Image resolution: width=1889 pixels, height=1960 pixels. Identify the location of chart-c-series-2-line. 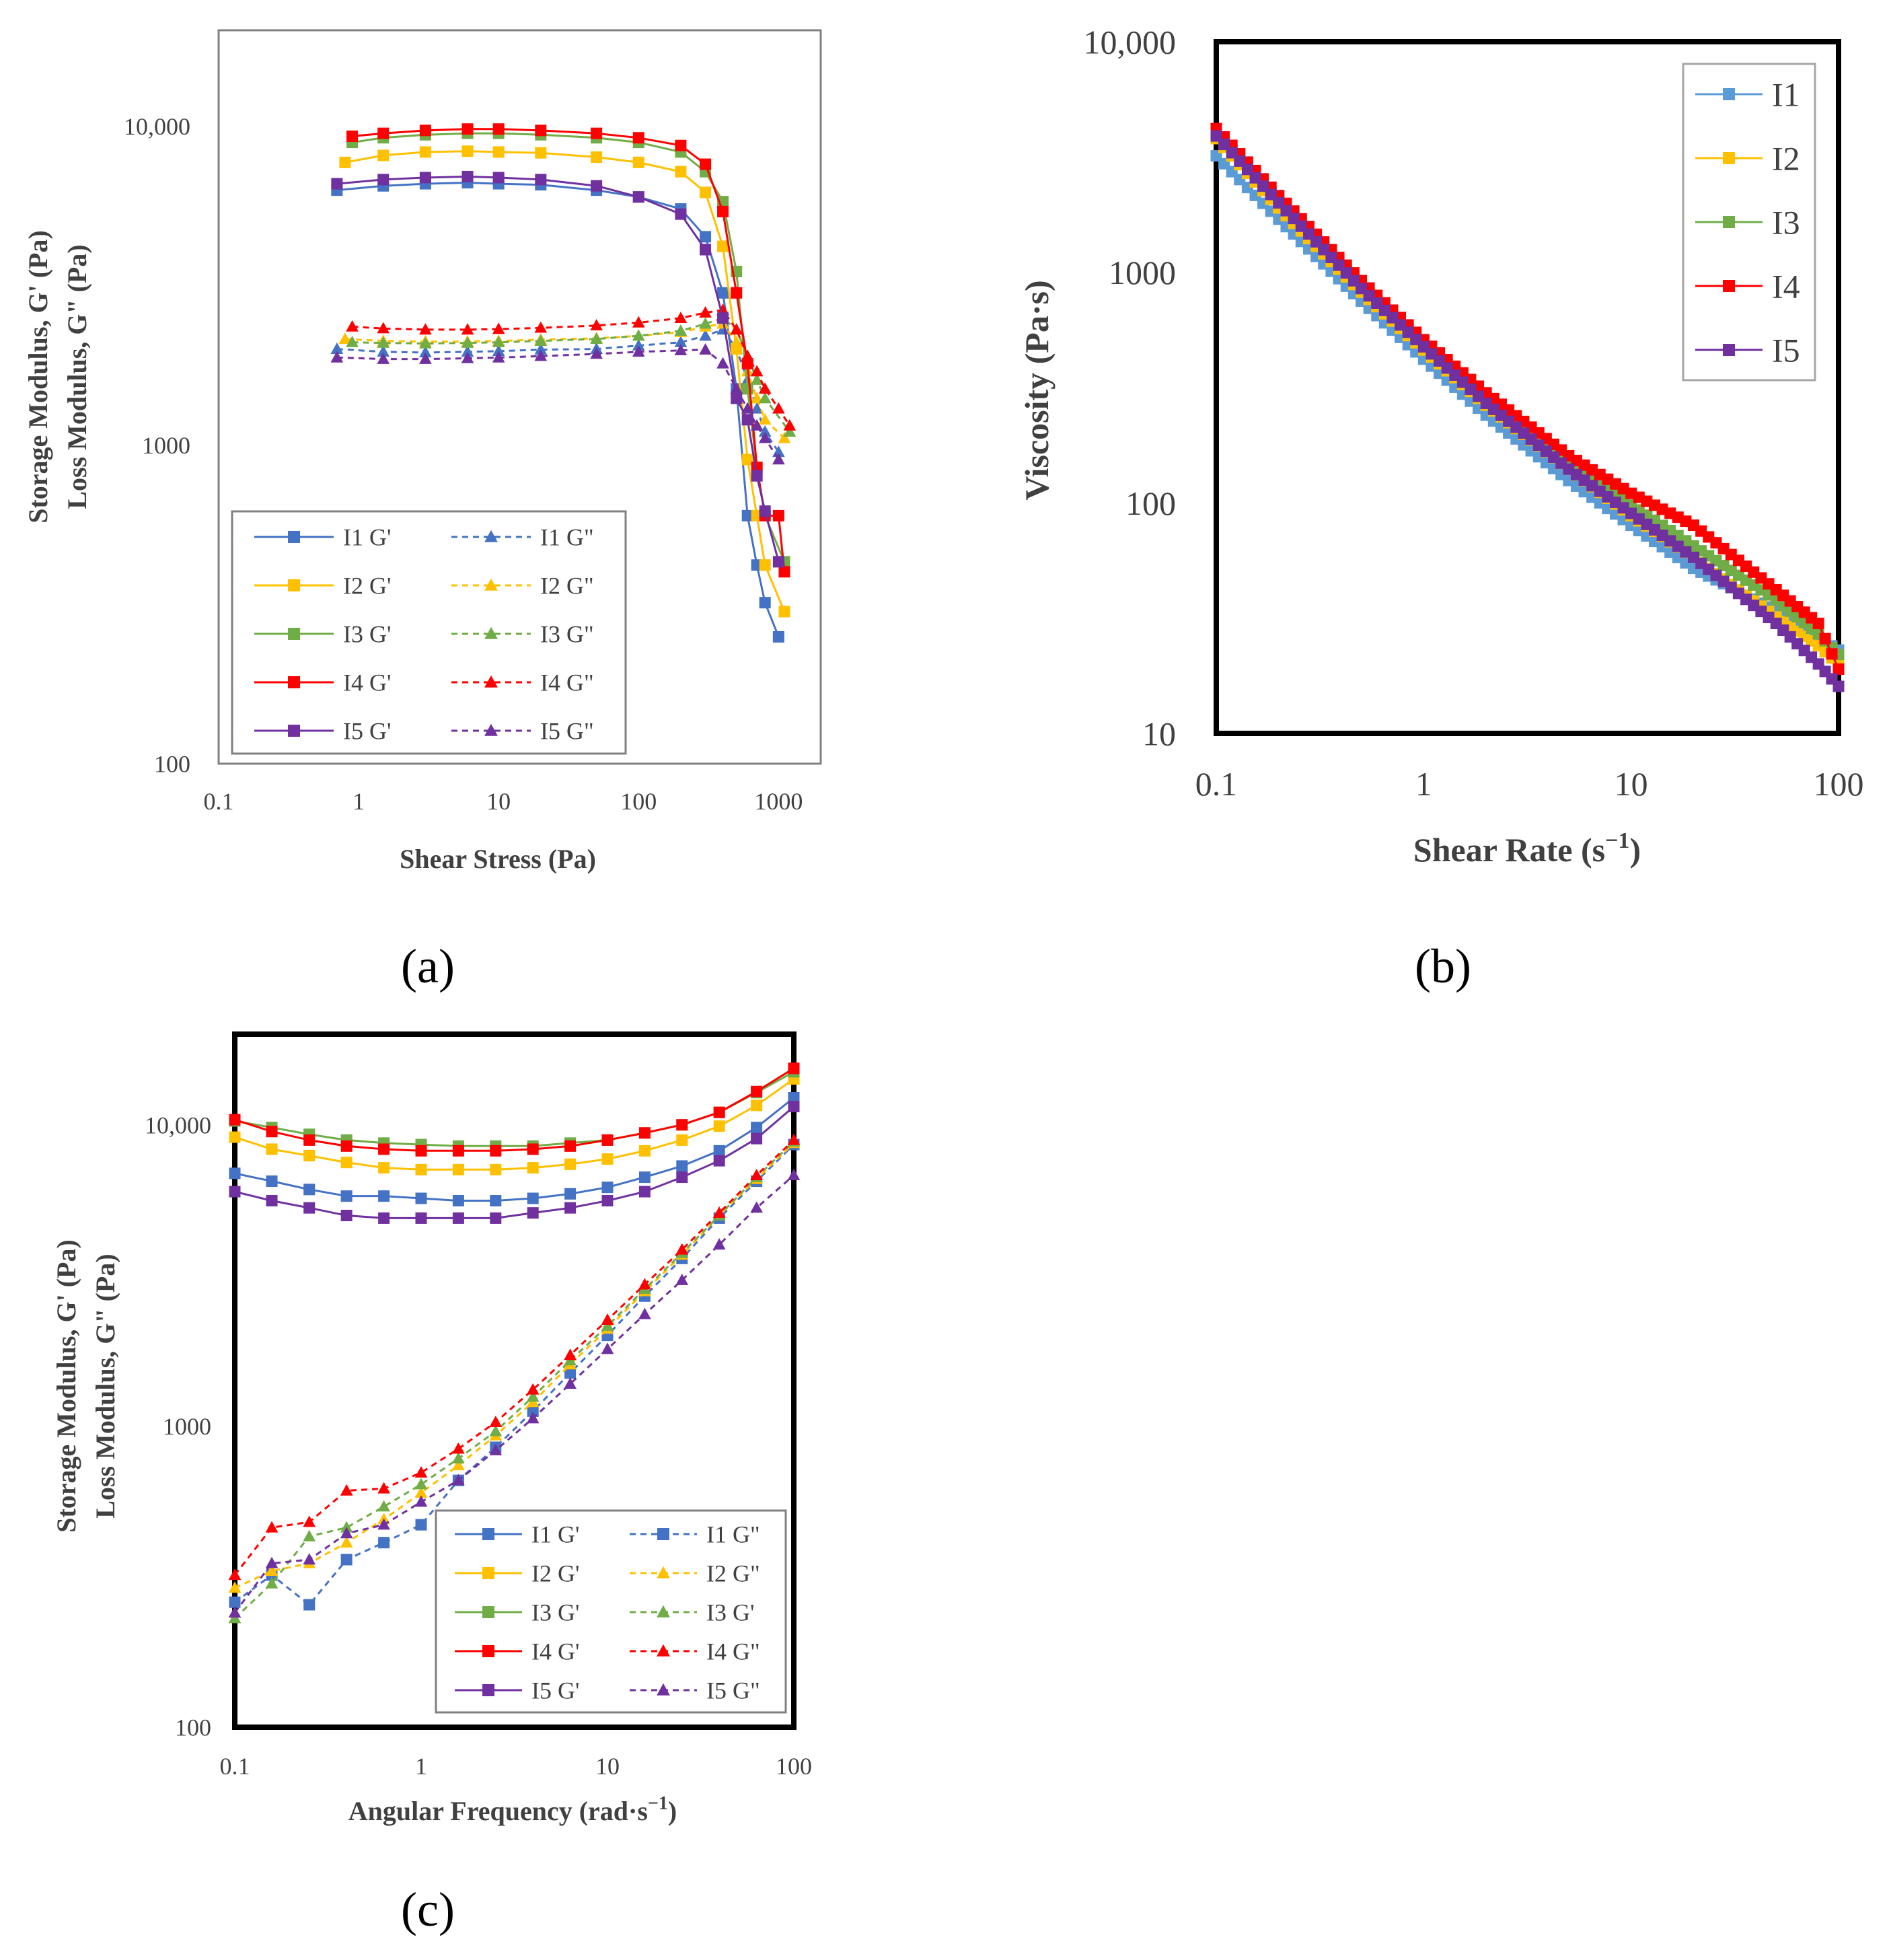
(514, 1124).